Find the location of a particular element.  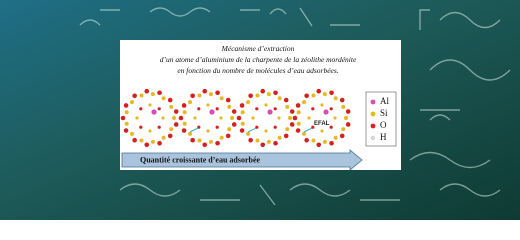

legend-label: H is located at coordinates (383, 137).